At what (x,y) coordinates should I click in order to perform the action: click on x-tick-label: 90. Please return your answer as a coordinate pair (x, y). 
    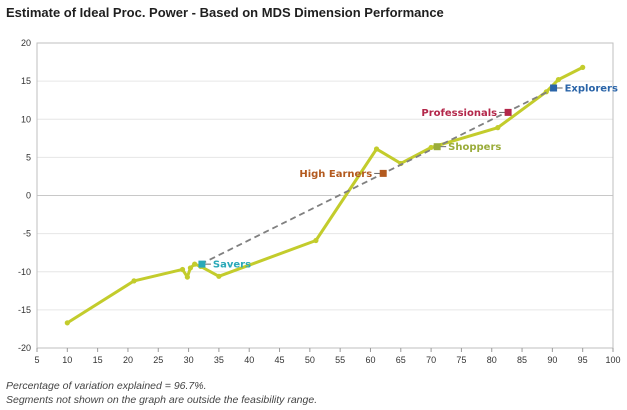
    Looking at the image, I should click on (552, 360).